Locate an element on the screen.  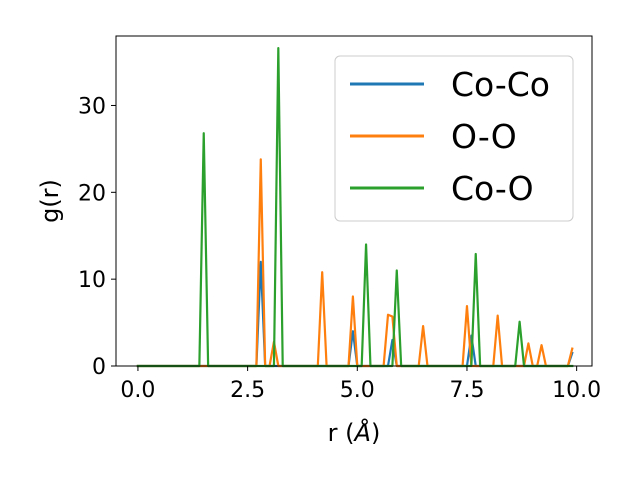
x-tick-label: 10.0 is located at coordinates (576, 390).